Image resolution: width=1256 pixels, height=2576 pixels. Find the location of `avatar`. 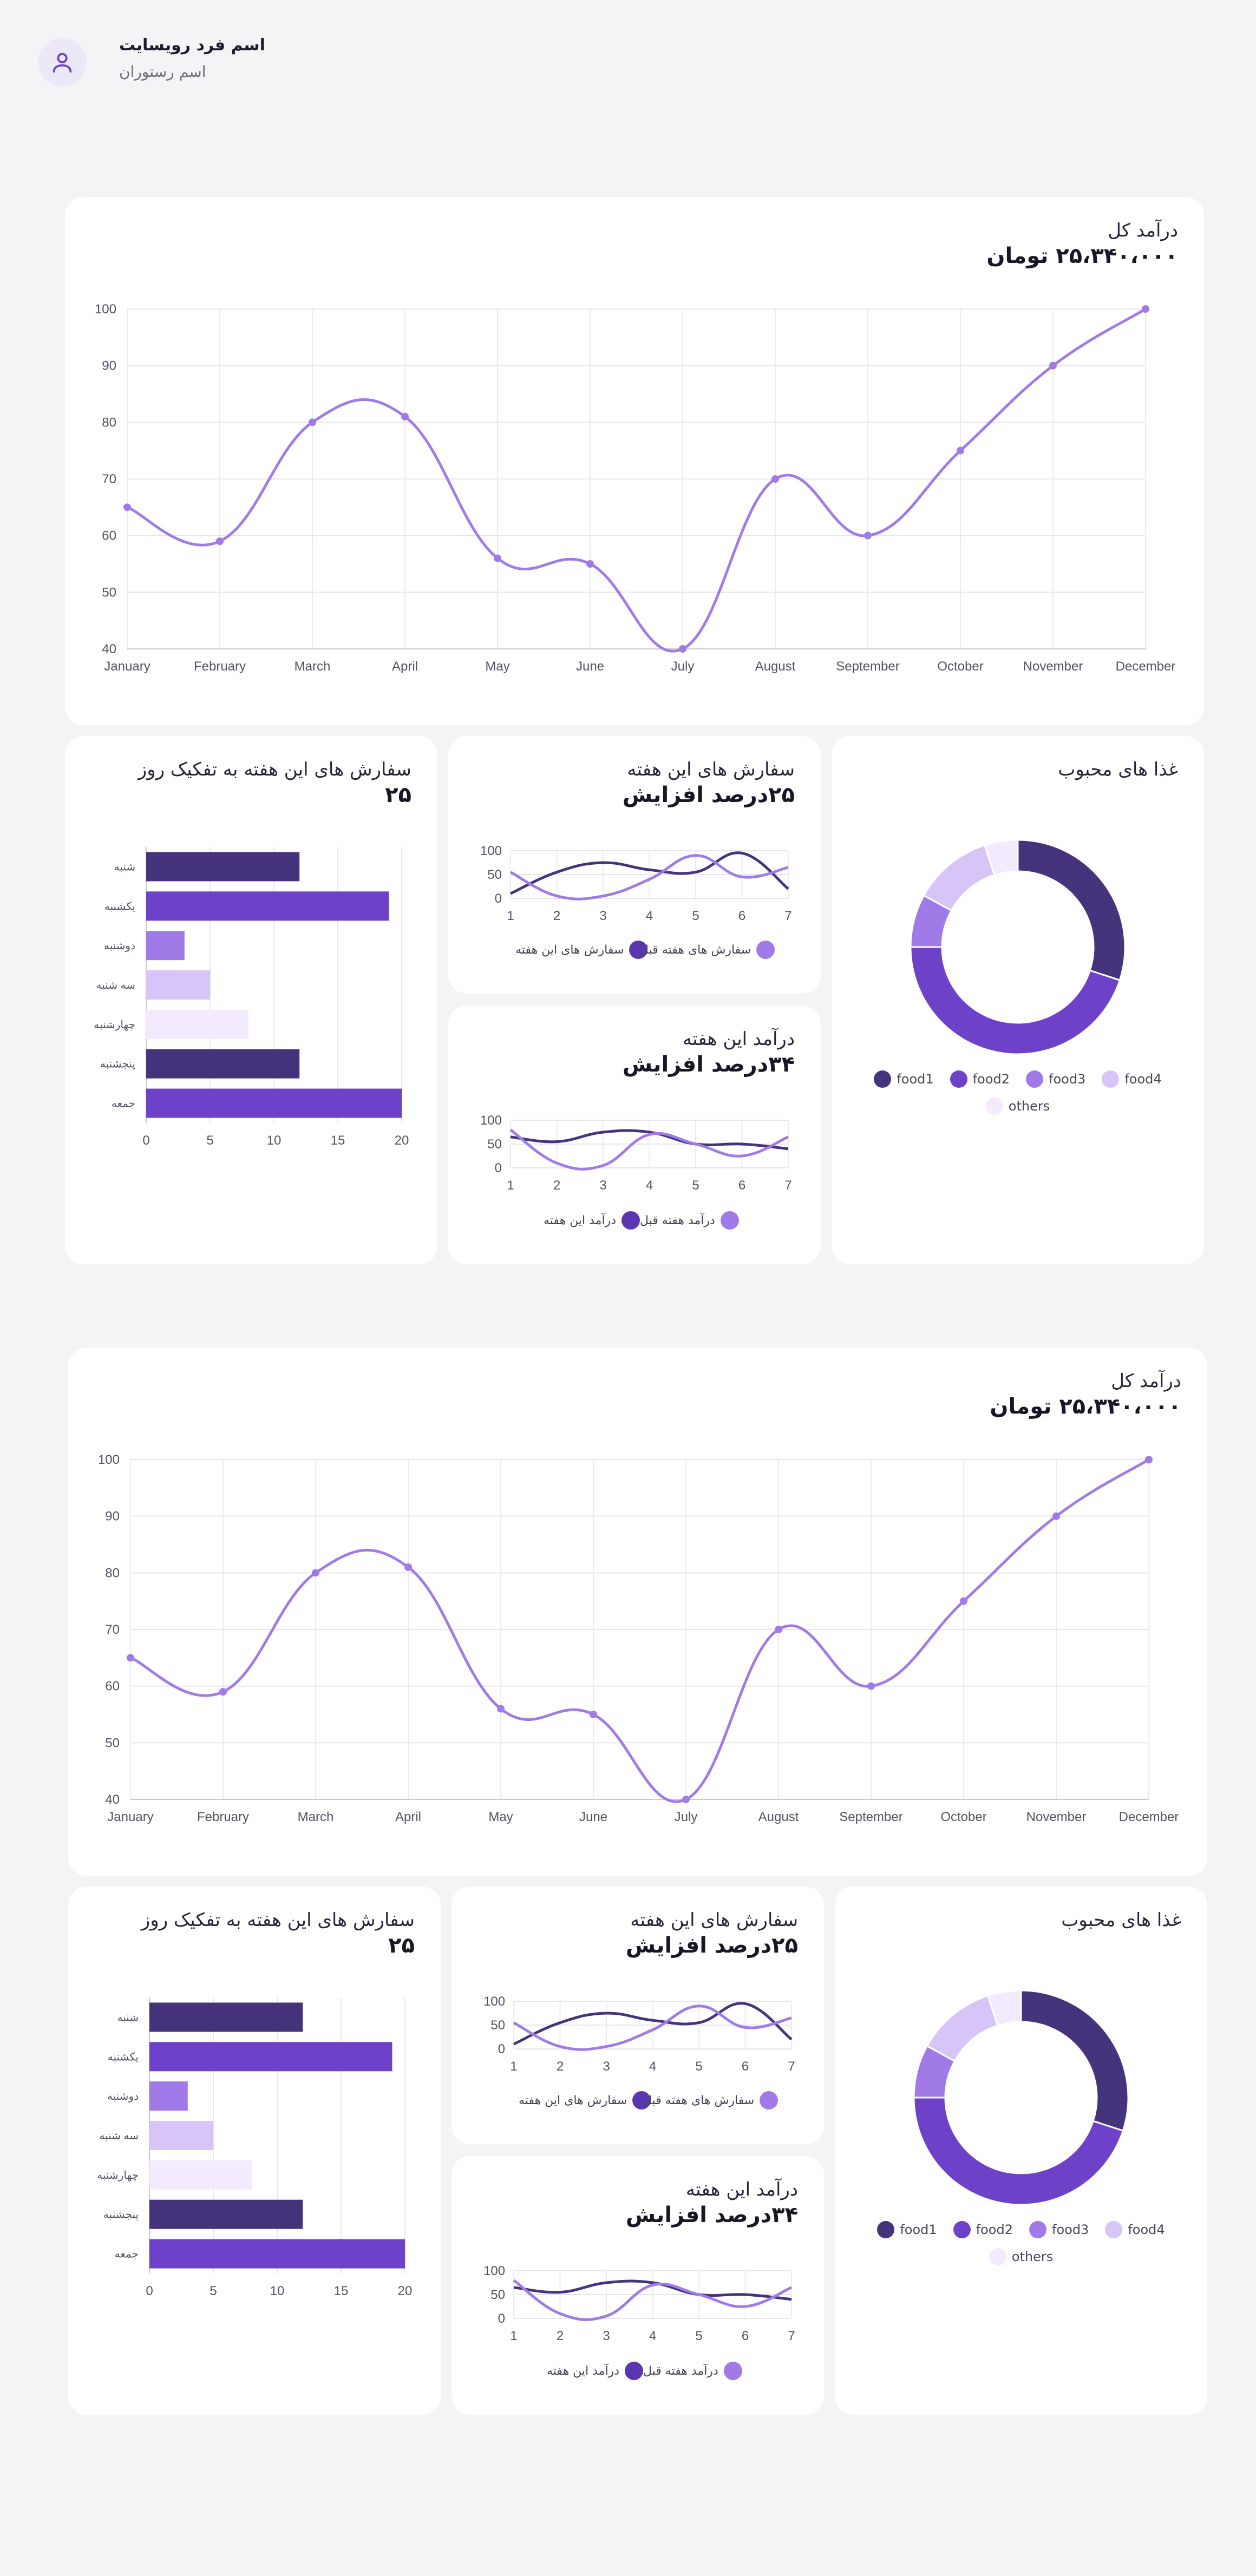

avatar is located at coordinates (62, 62).